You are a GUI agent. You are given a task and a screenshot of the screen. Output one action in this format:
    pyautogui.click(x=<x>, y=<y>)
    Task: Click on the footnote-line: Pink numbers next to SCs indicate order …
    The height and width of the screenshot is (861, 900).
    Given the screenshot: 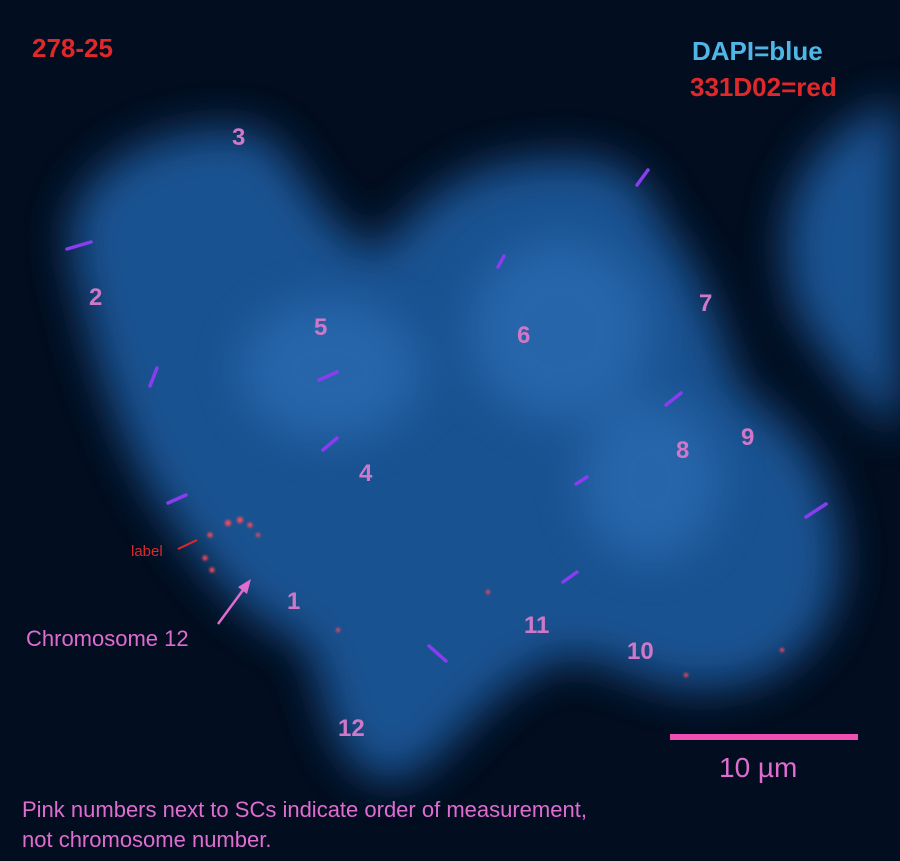 What is the action you would take?
    pyautogui.click(x=304, y=809)
    